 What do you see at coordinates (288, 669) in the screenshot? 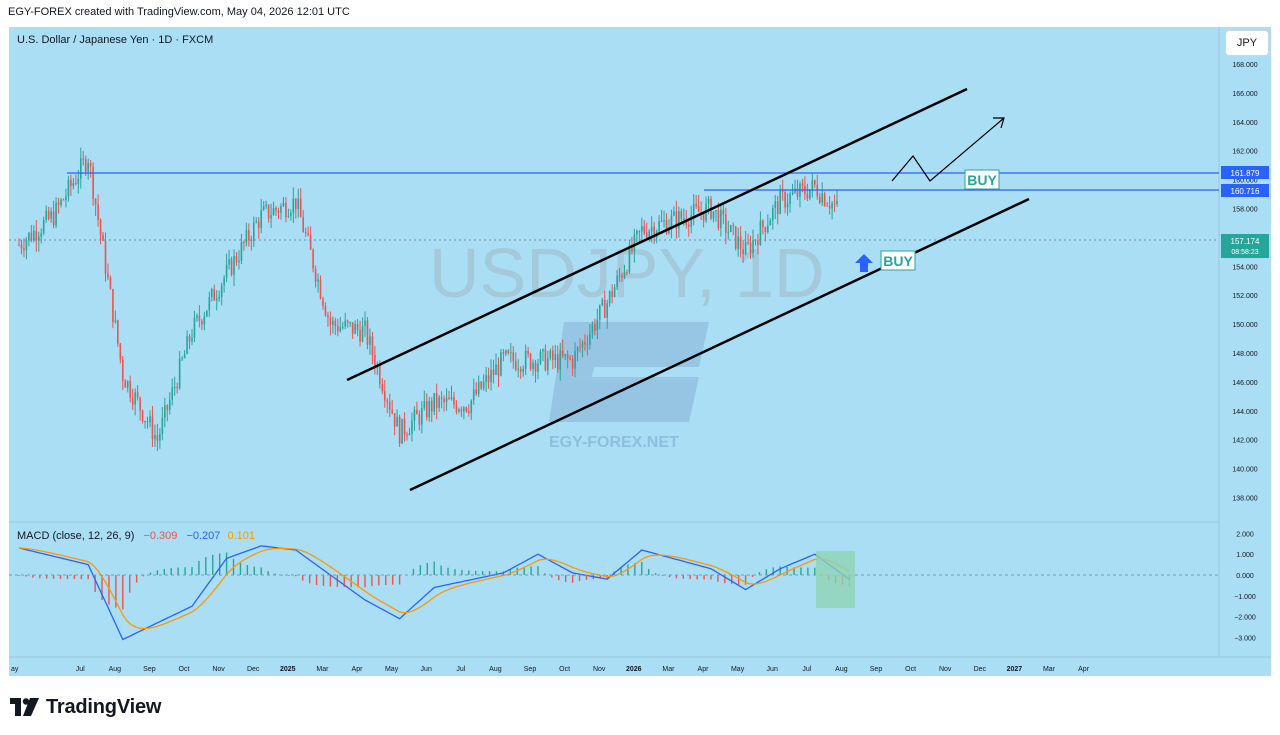
I see `time-tick-label: 2025` at bounding box center [288, 669].